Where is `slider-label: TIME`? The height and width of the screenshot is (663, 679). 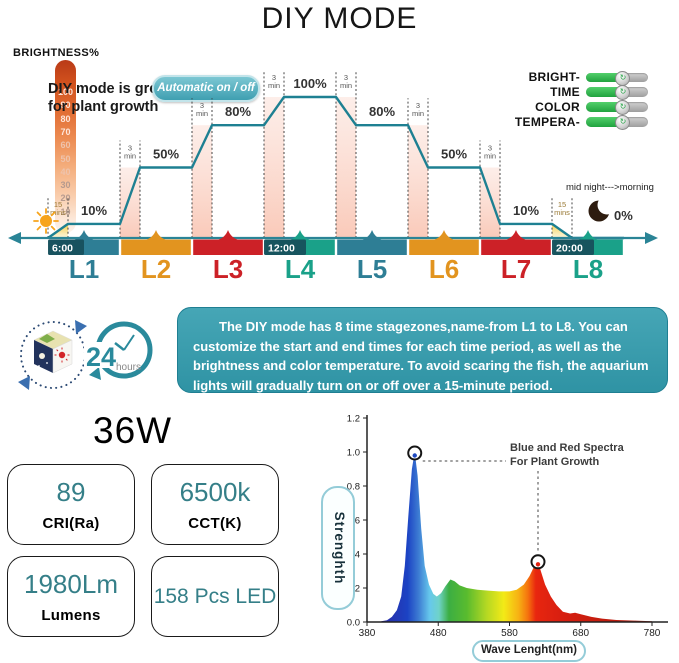 slider-label: TIME is located at coordinates (565, 92).